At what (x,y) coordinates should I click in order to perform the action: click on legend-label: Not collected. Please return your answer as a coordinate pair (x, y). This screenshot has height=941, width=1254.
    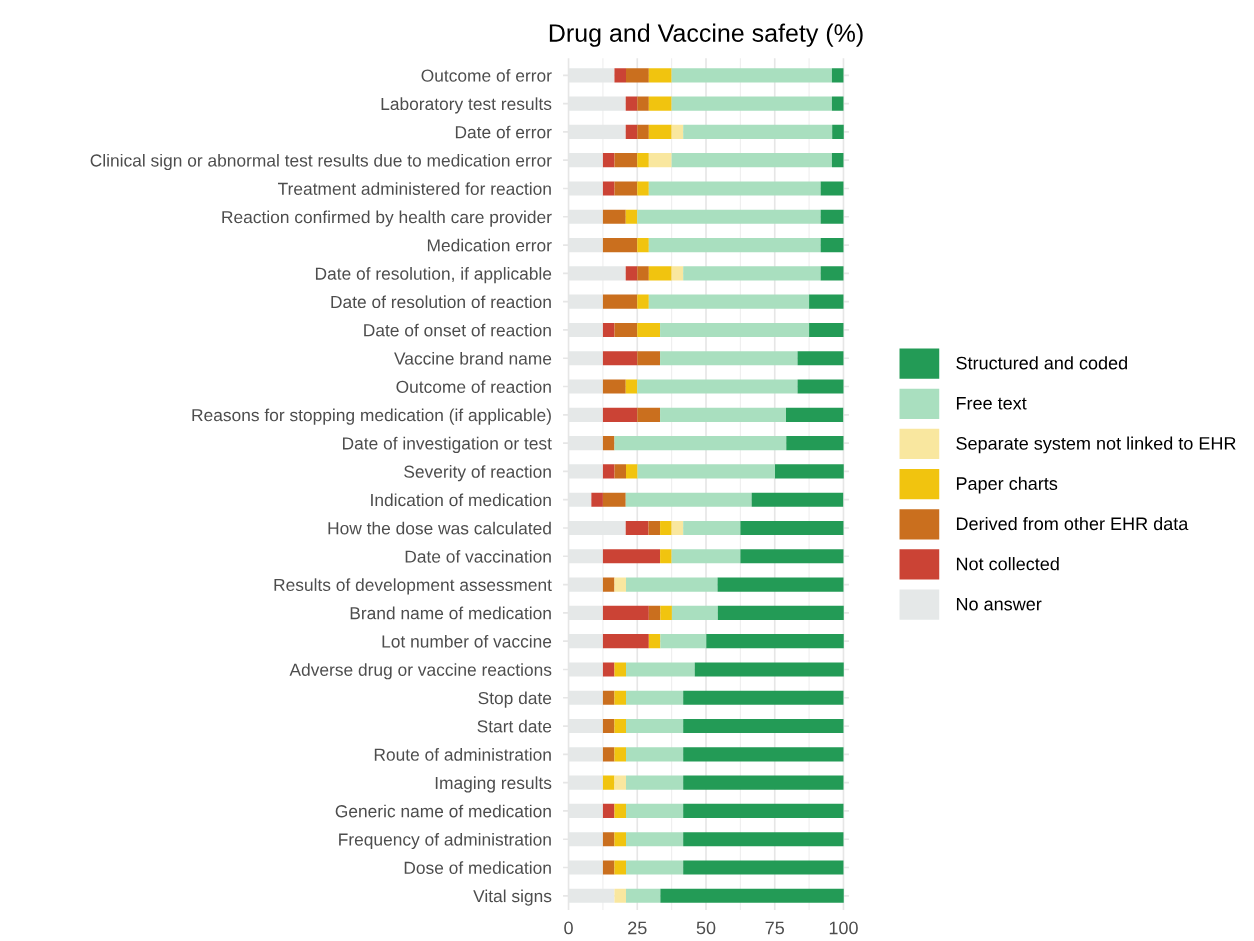
    Looking at the image, I should click on (1007, 564).